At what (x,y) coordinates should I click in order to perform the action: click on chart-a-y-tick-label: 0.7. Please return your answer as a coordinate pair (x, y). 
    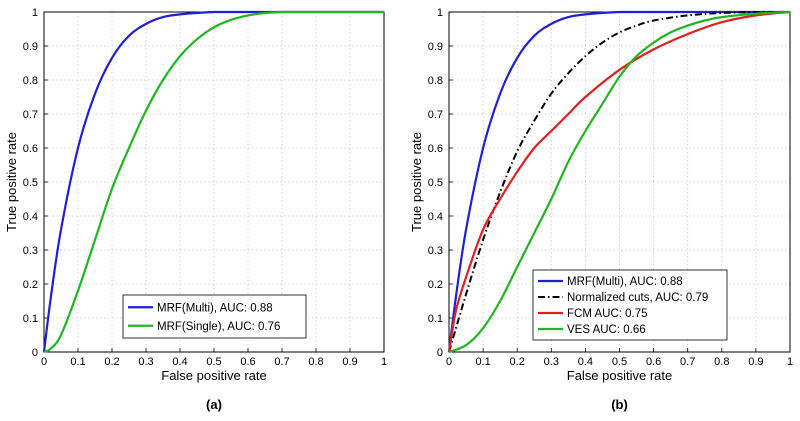
    Looking at the image, I should click on (30, 115).